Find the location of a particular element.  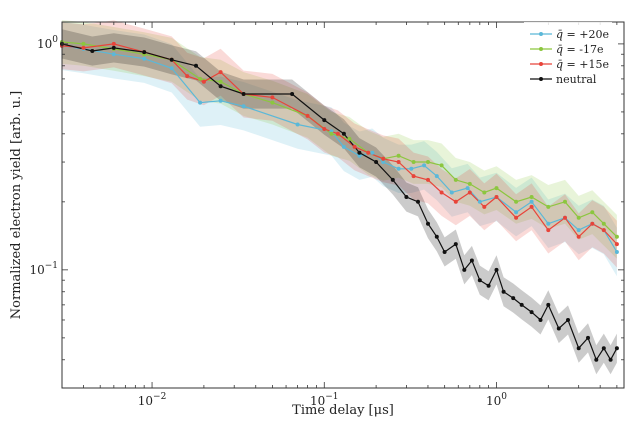

legend: q̄ = +20e q̄ = -17e q̄ = +15e neutral is located at coordinates (568, 55).